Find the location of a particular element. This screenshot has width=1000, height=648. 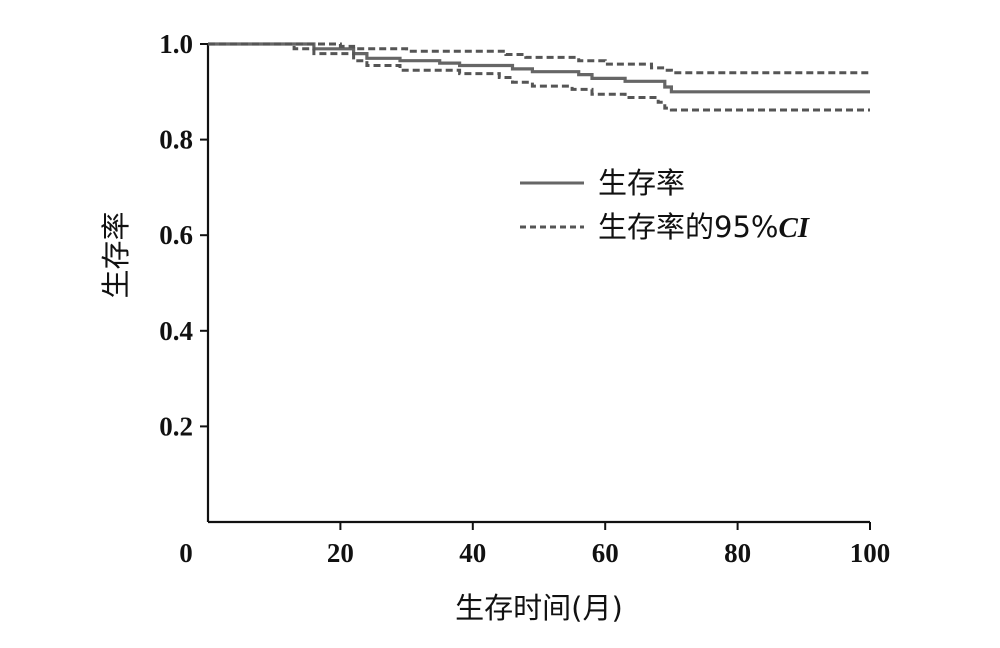

y-tick-label: 0.8 is located at coordinates (176, 140).